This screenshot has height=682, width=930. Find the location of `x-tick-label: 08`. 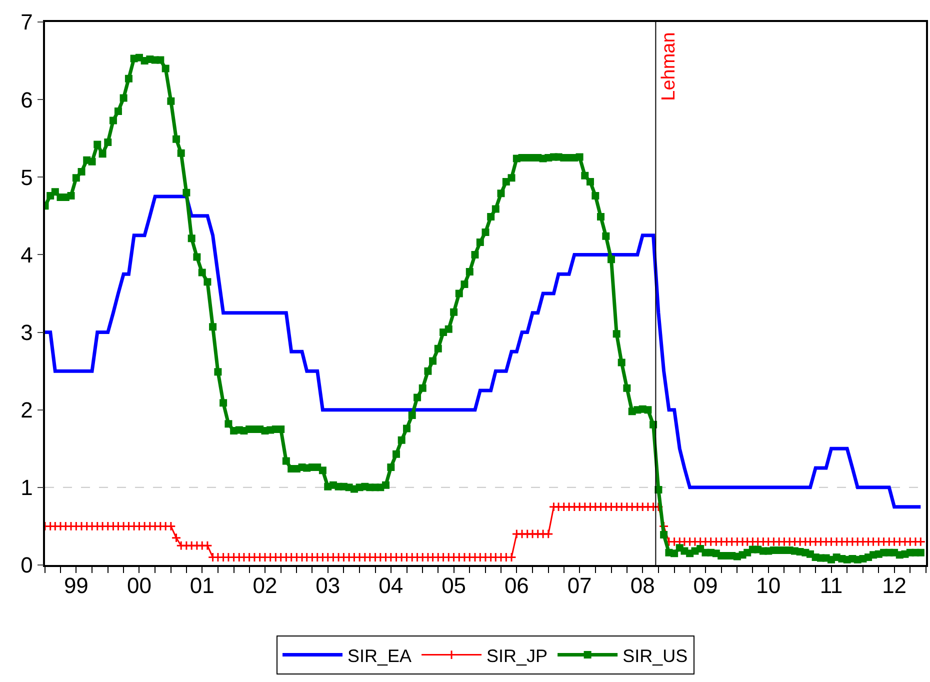

x-tick-label: 08 is located at coordinates (642, 585).